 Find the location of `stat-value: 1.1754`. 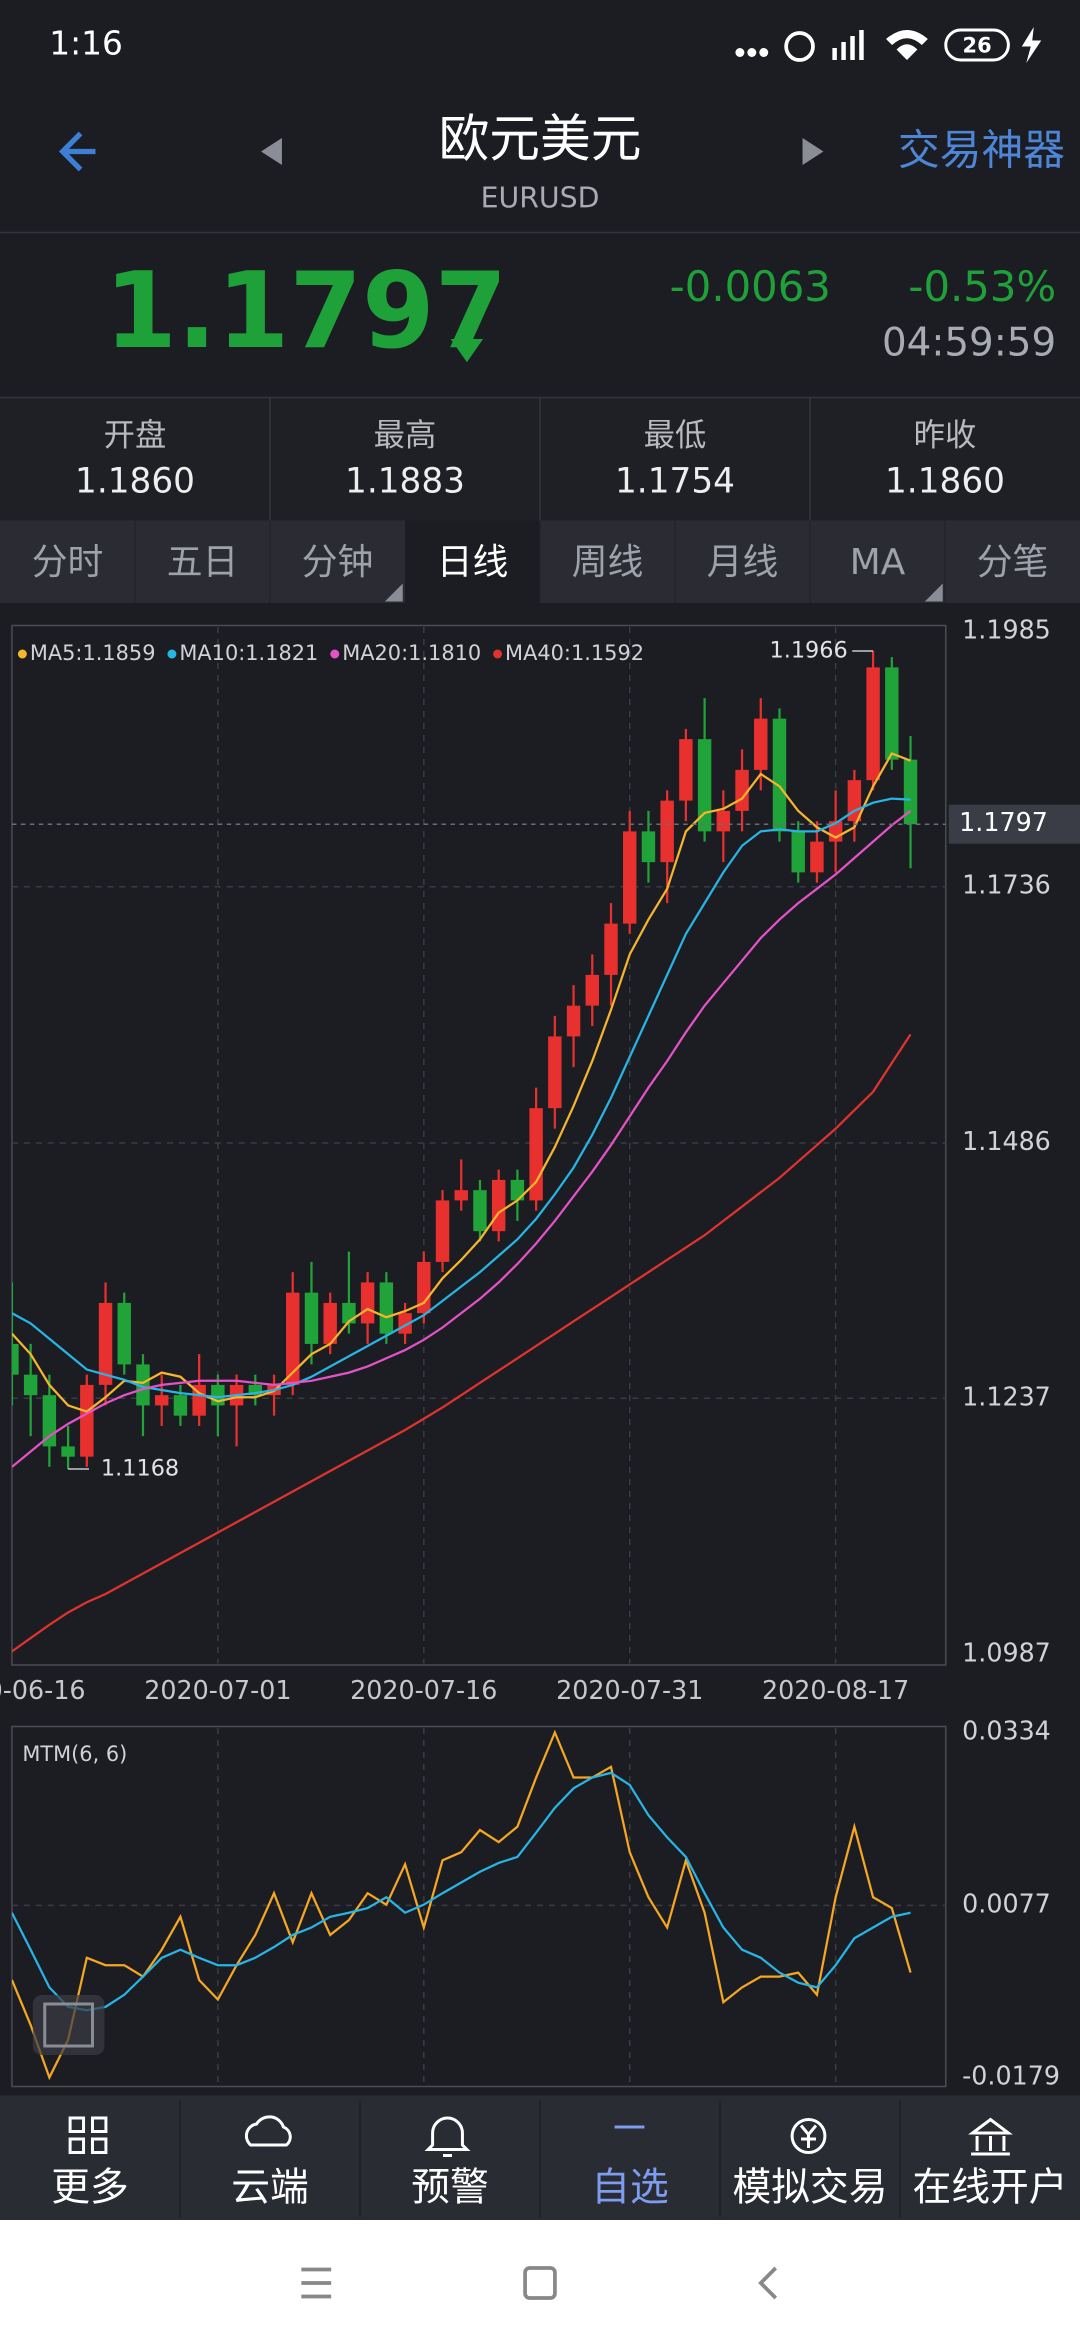

stat-value: 1.1754 is located at coordinates (675, 481).